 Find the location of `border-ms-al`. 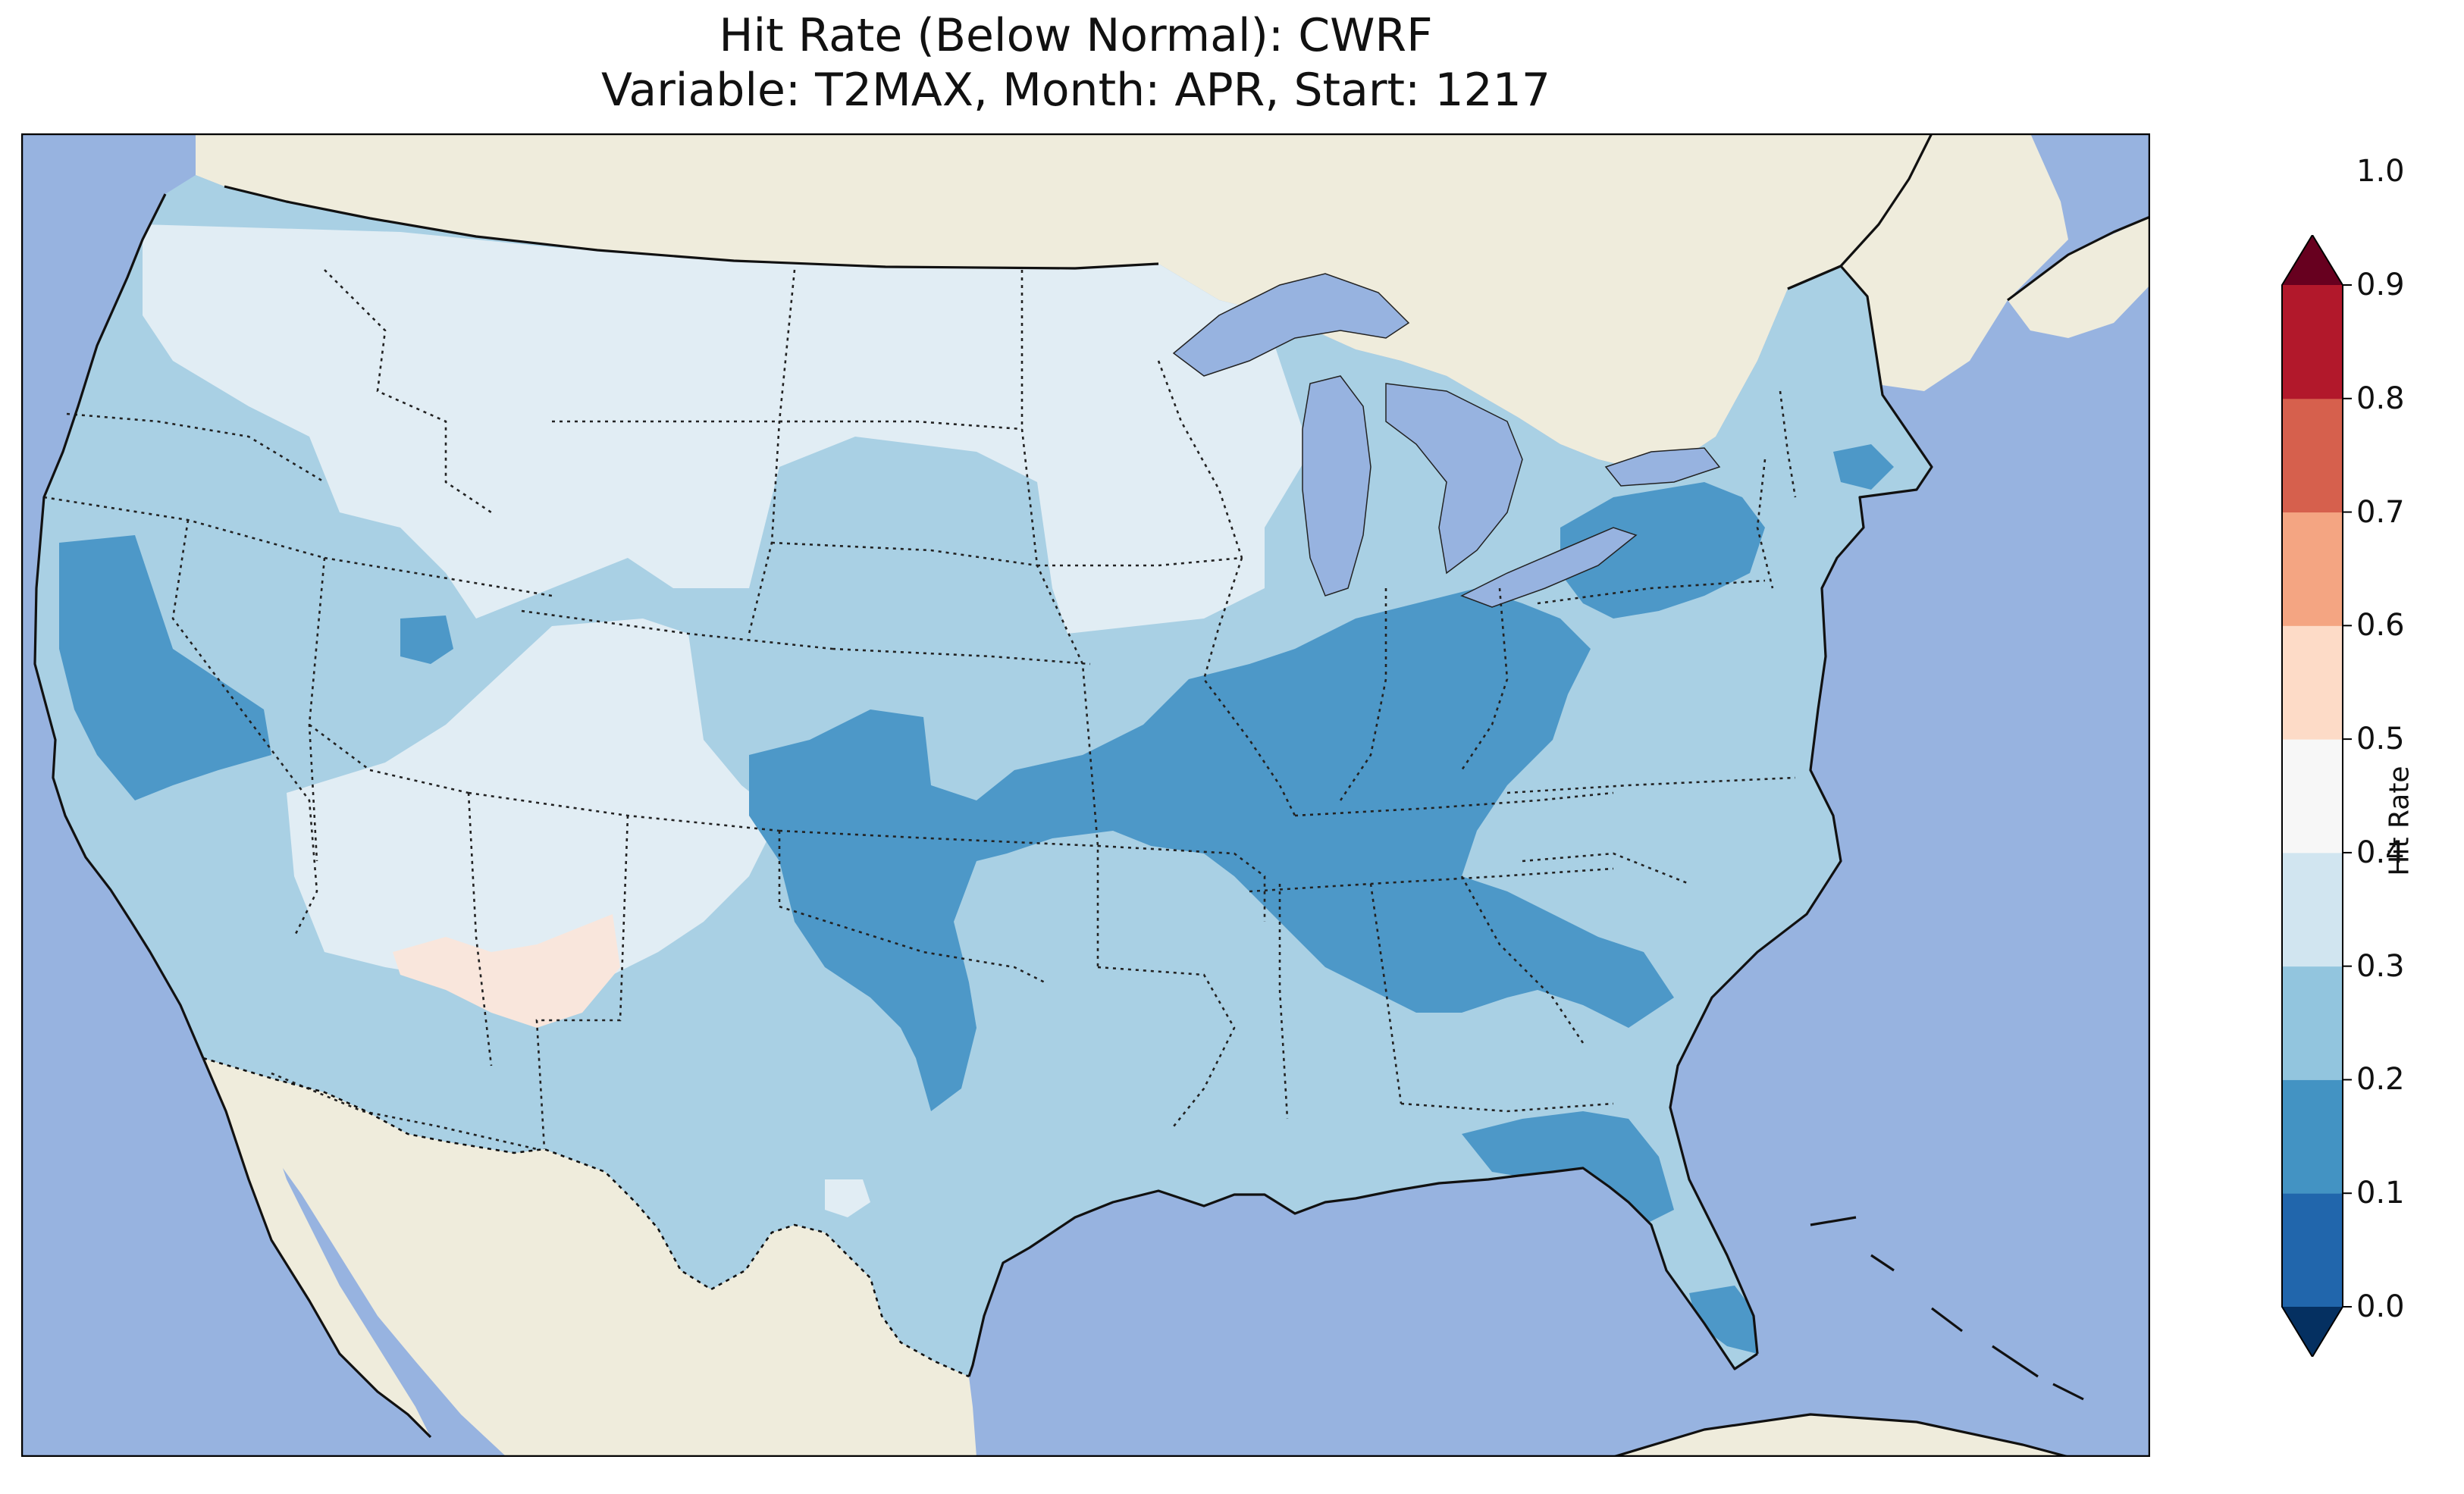

border-ms-al is located at coordinates (1283, 1002).